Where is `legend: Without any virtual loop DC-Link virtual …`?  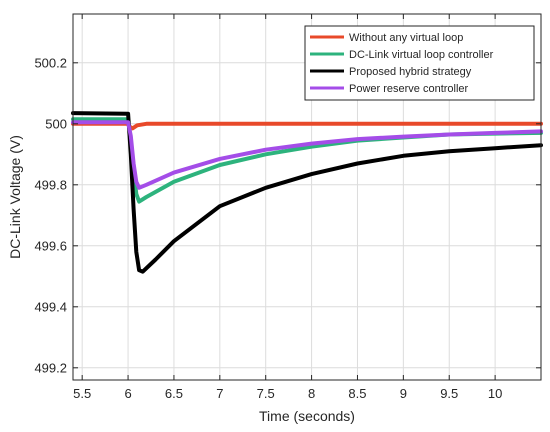 legend: Without any virtual loop DC-Link virtual … is located at coordinates (419, 63).